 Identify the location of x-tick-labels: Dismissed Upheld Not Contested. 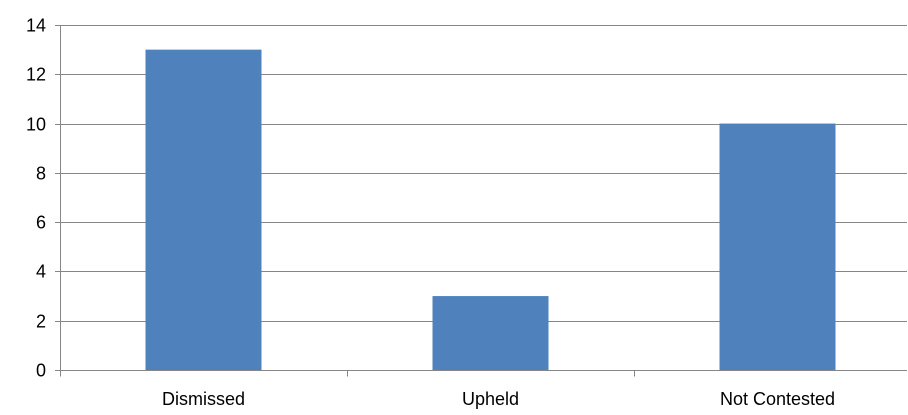
(498, 399).